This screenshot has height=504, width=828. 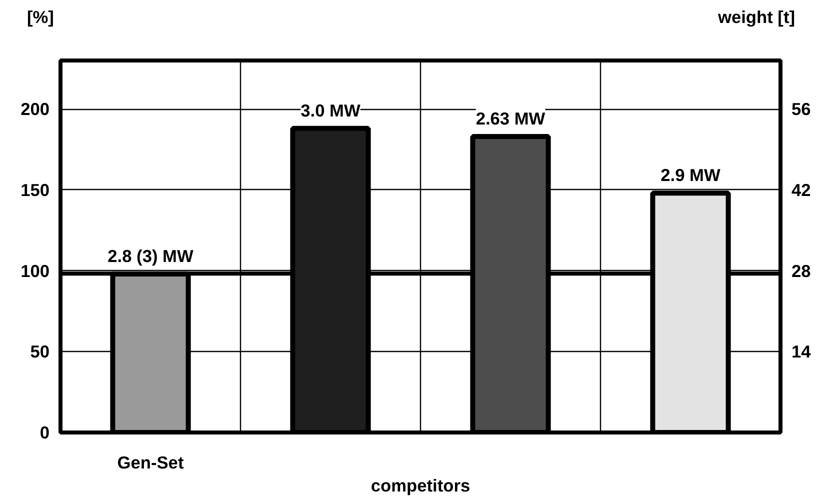 What do you see at coordinates (802, 109) in the screenshot?
I see `y2-tick-label: 56` at bounding box center [802, 109].